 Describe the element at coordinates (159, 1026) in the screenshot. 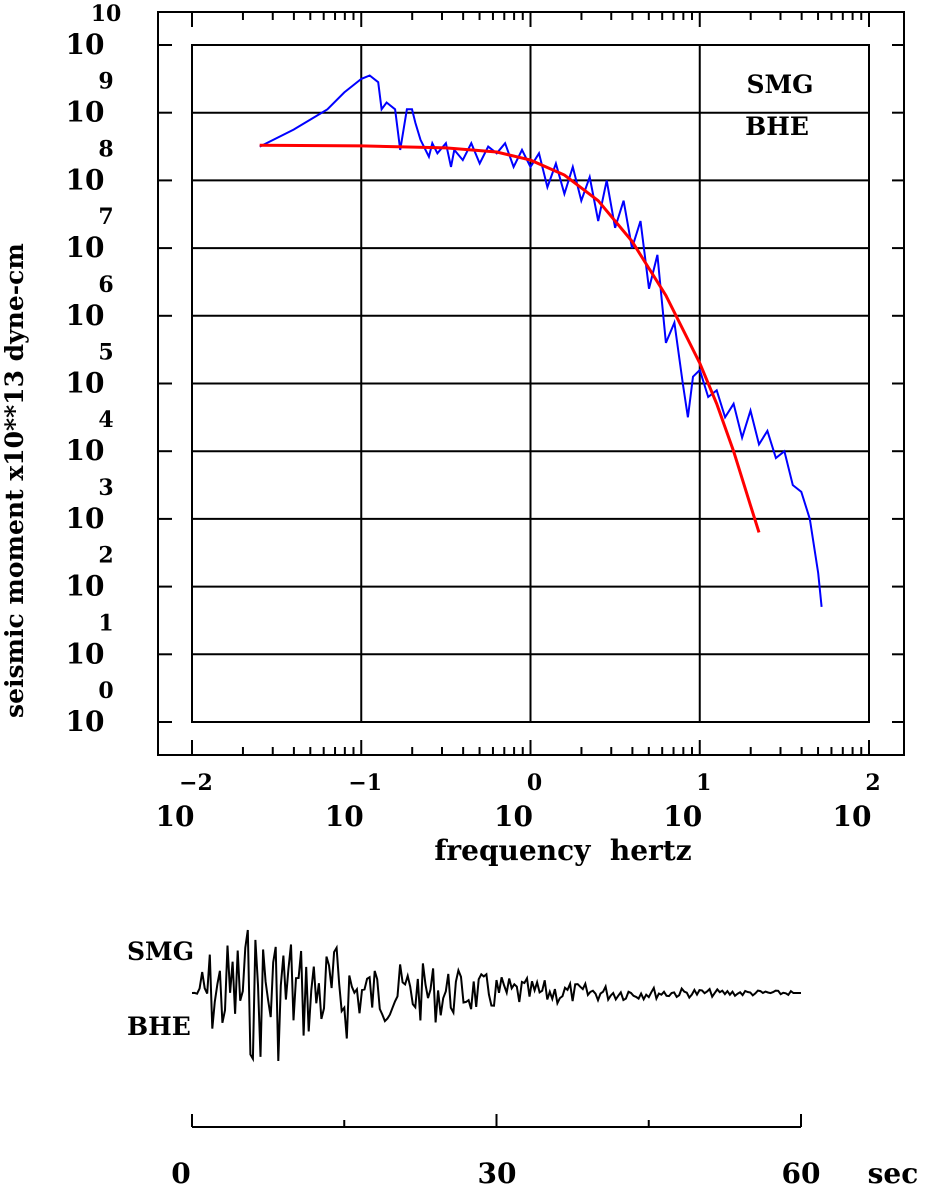

I see `seismogram-component-label: BHE` at that location.